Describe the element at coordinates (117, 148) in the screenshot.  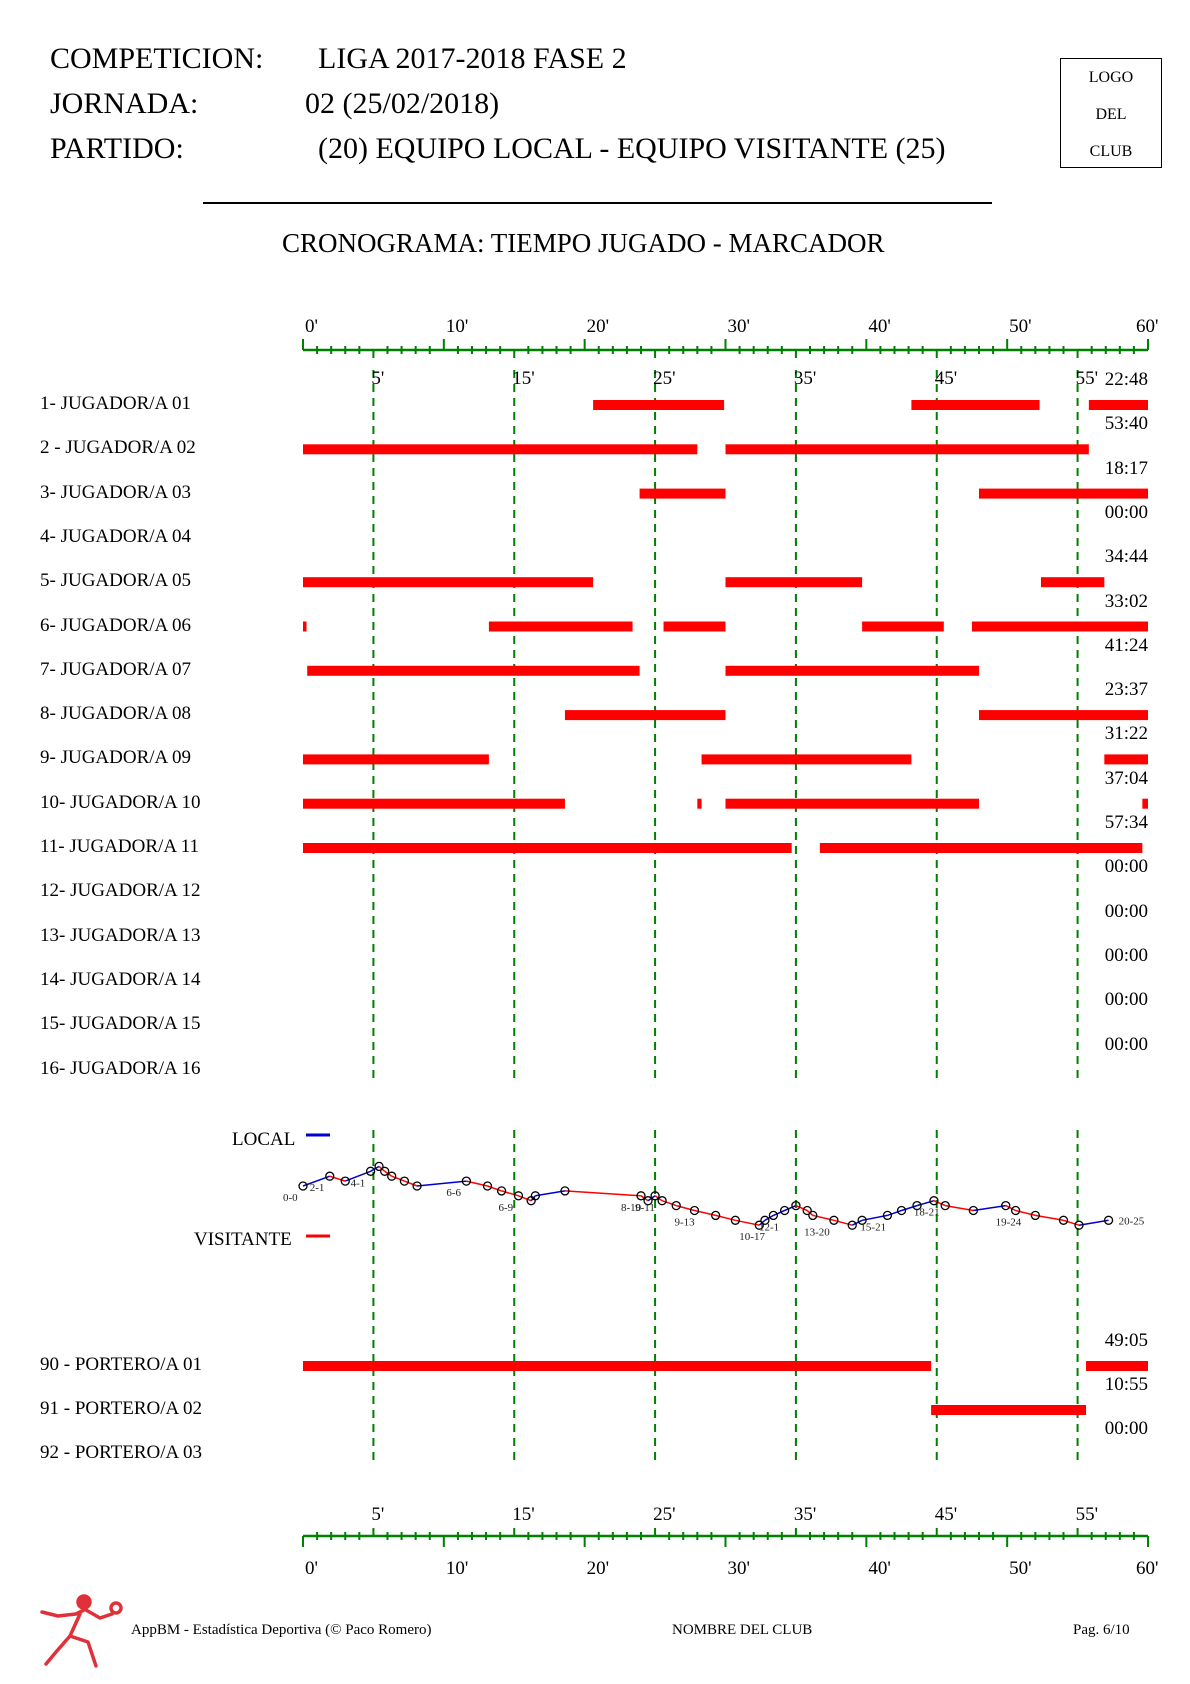
I see `partido-label: PARTIDO:` at that location.